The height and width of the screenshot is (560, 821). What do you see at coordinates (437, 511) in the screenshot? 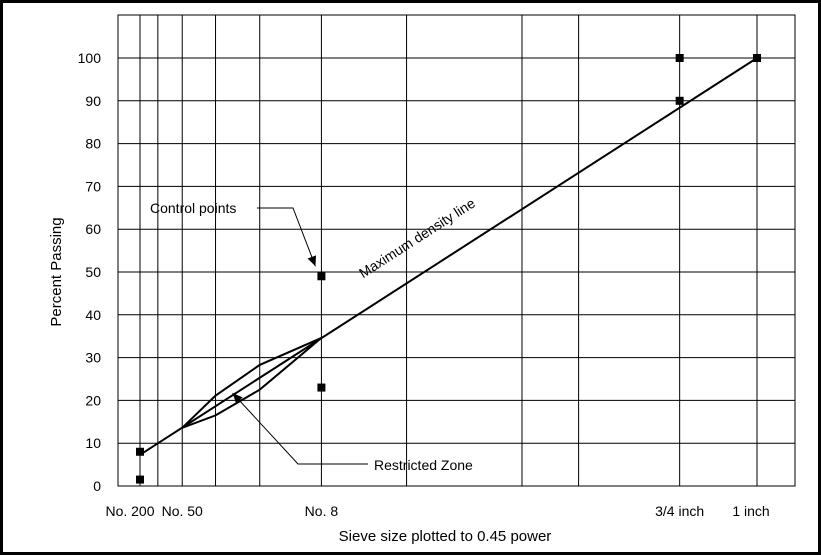
I see `x-axis-tick-labels: No. 200 No. 50 No. 8 3/4 inch 1 inch` at bounding box center [437, 511].